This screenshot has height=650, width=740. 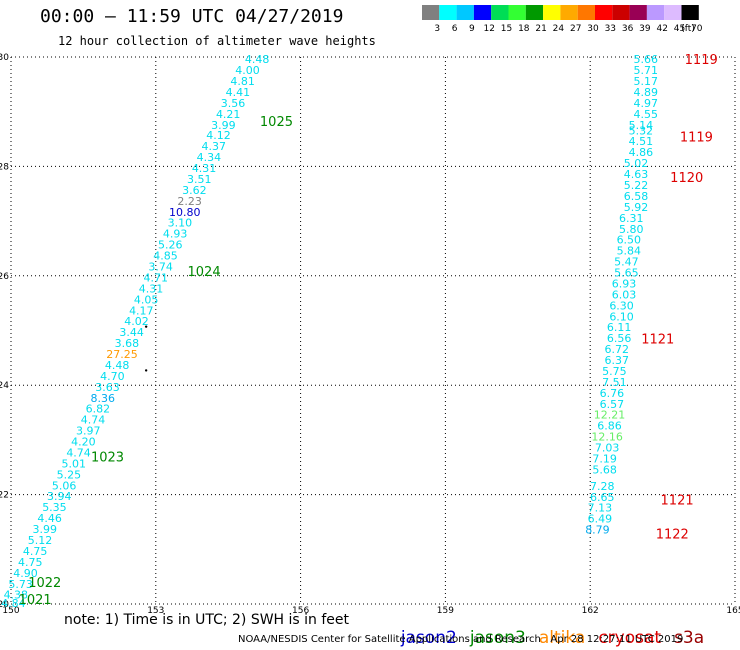 I want to click on scale-label: 9, so click(x=472, y=29).